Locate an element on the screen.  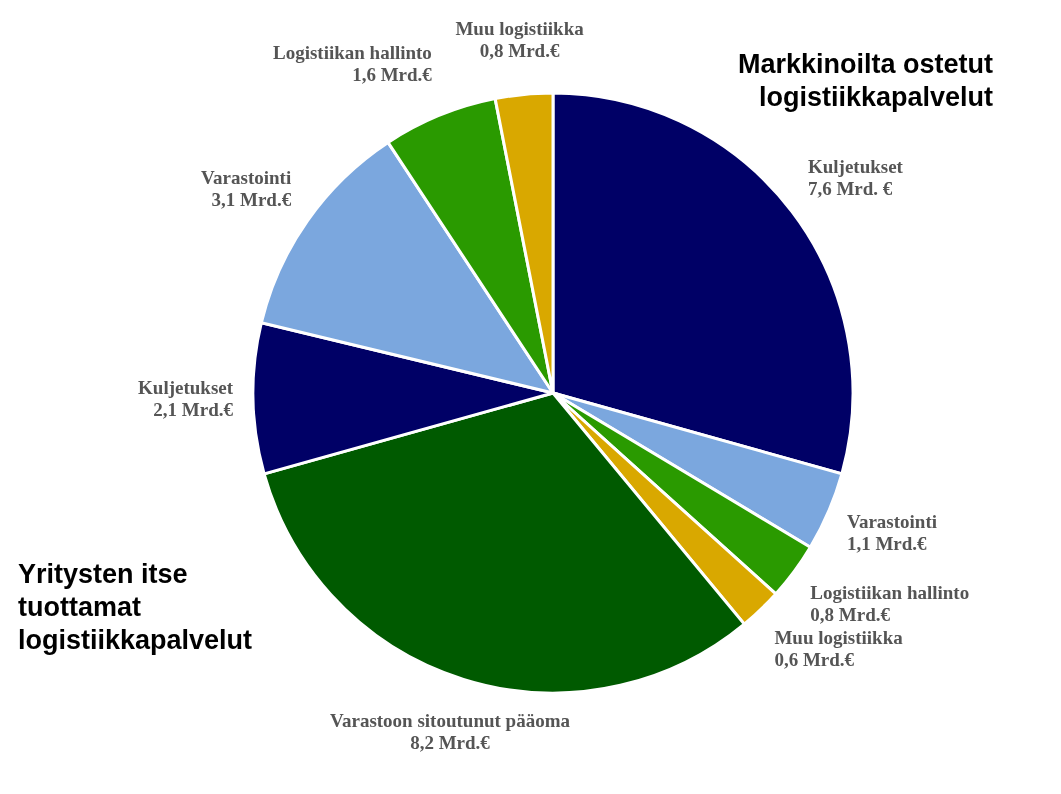
data-label: 0,6 Mrd.€ is located at coordinates (814, 660).